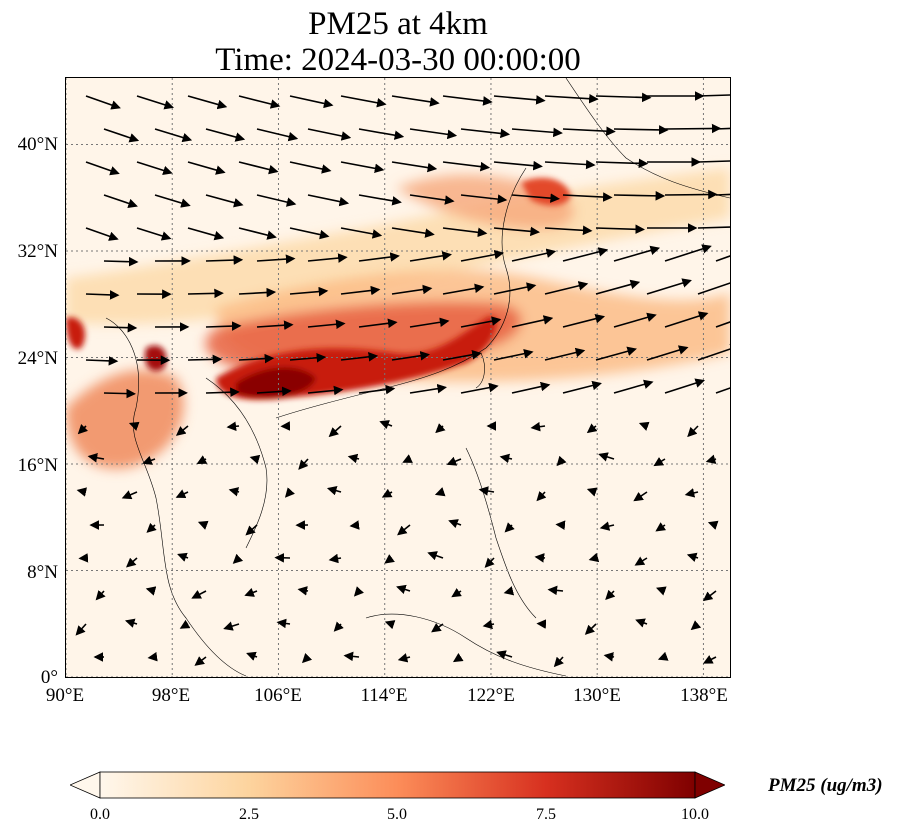 This screenshot has width=905, height=836. What do you see at coordinates (398, 60) in the screenshot?
I see `map-timestamp: Time: 2024-03-30 00:00:00` at bounding box center [398, 60].